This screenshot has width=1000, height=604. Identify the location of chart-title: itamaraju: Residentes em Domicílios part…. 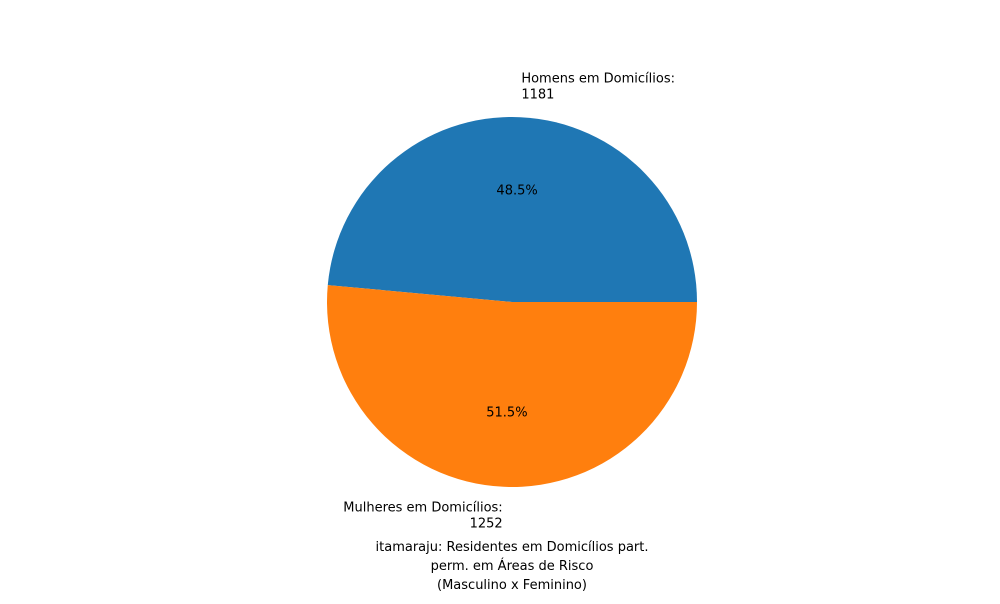
(512, 566).